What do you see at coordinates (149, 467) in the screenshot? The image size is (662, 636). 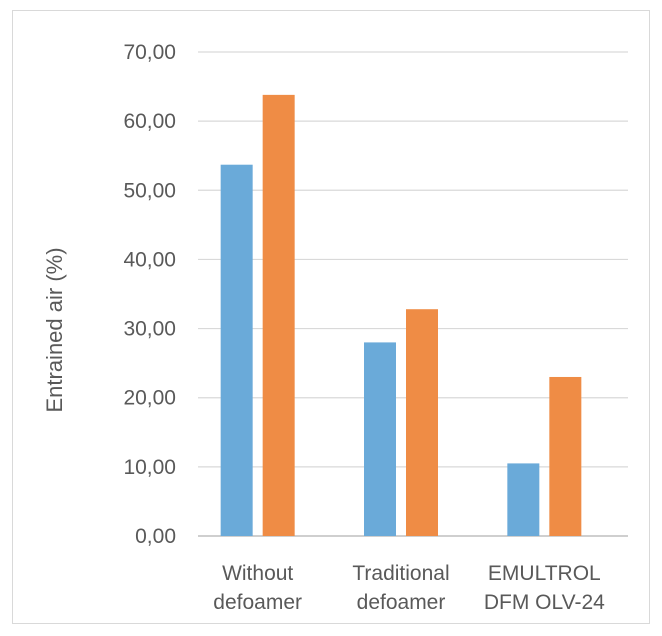 I see `y-tick-label: 10,00` at bounding box center [149, 467].